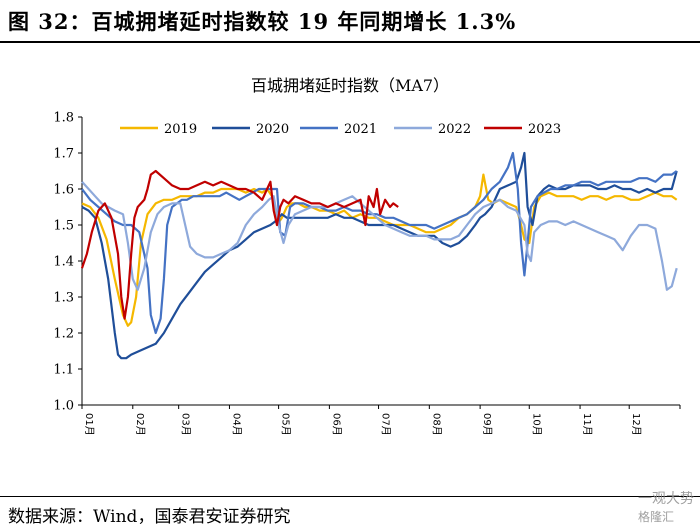 This screenshot has height=529, width=700. What do you see at coordinates (350, 42) in the screenshot?
I see `top-rule` at bounding box center [350, 42].